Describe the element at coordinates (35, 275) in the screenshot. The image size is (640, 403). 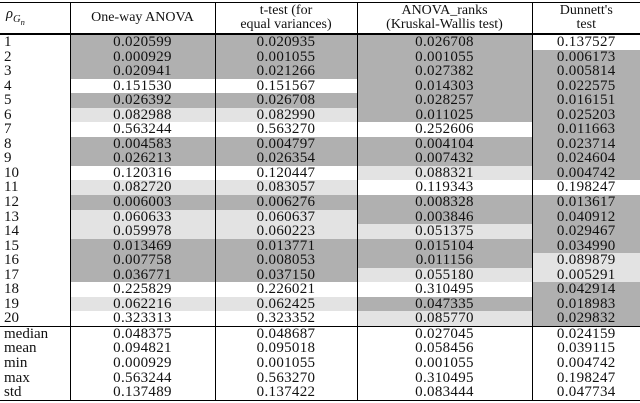
I see `row-label: 17` at that location.